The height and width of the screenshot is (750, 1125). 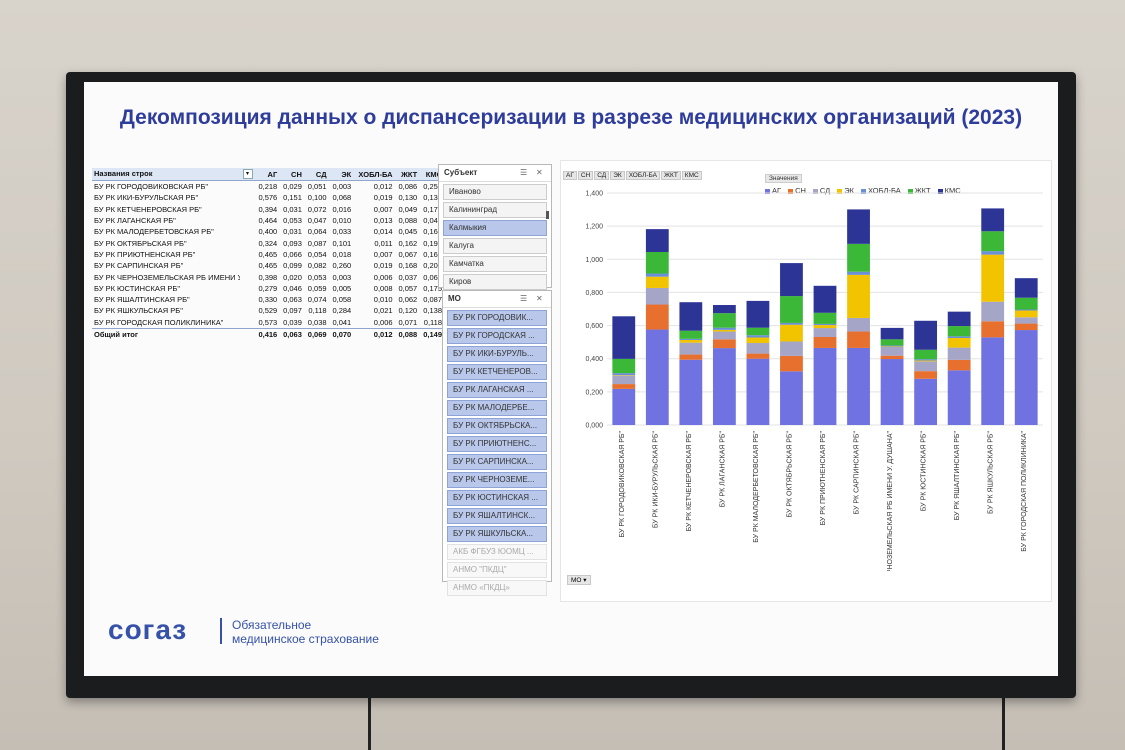 I want to click on legend-entry: ХОБЛ-БА, so click(x=881, y=190).